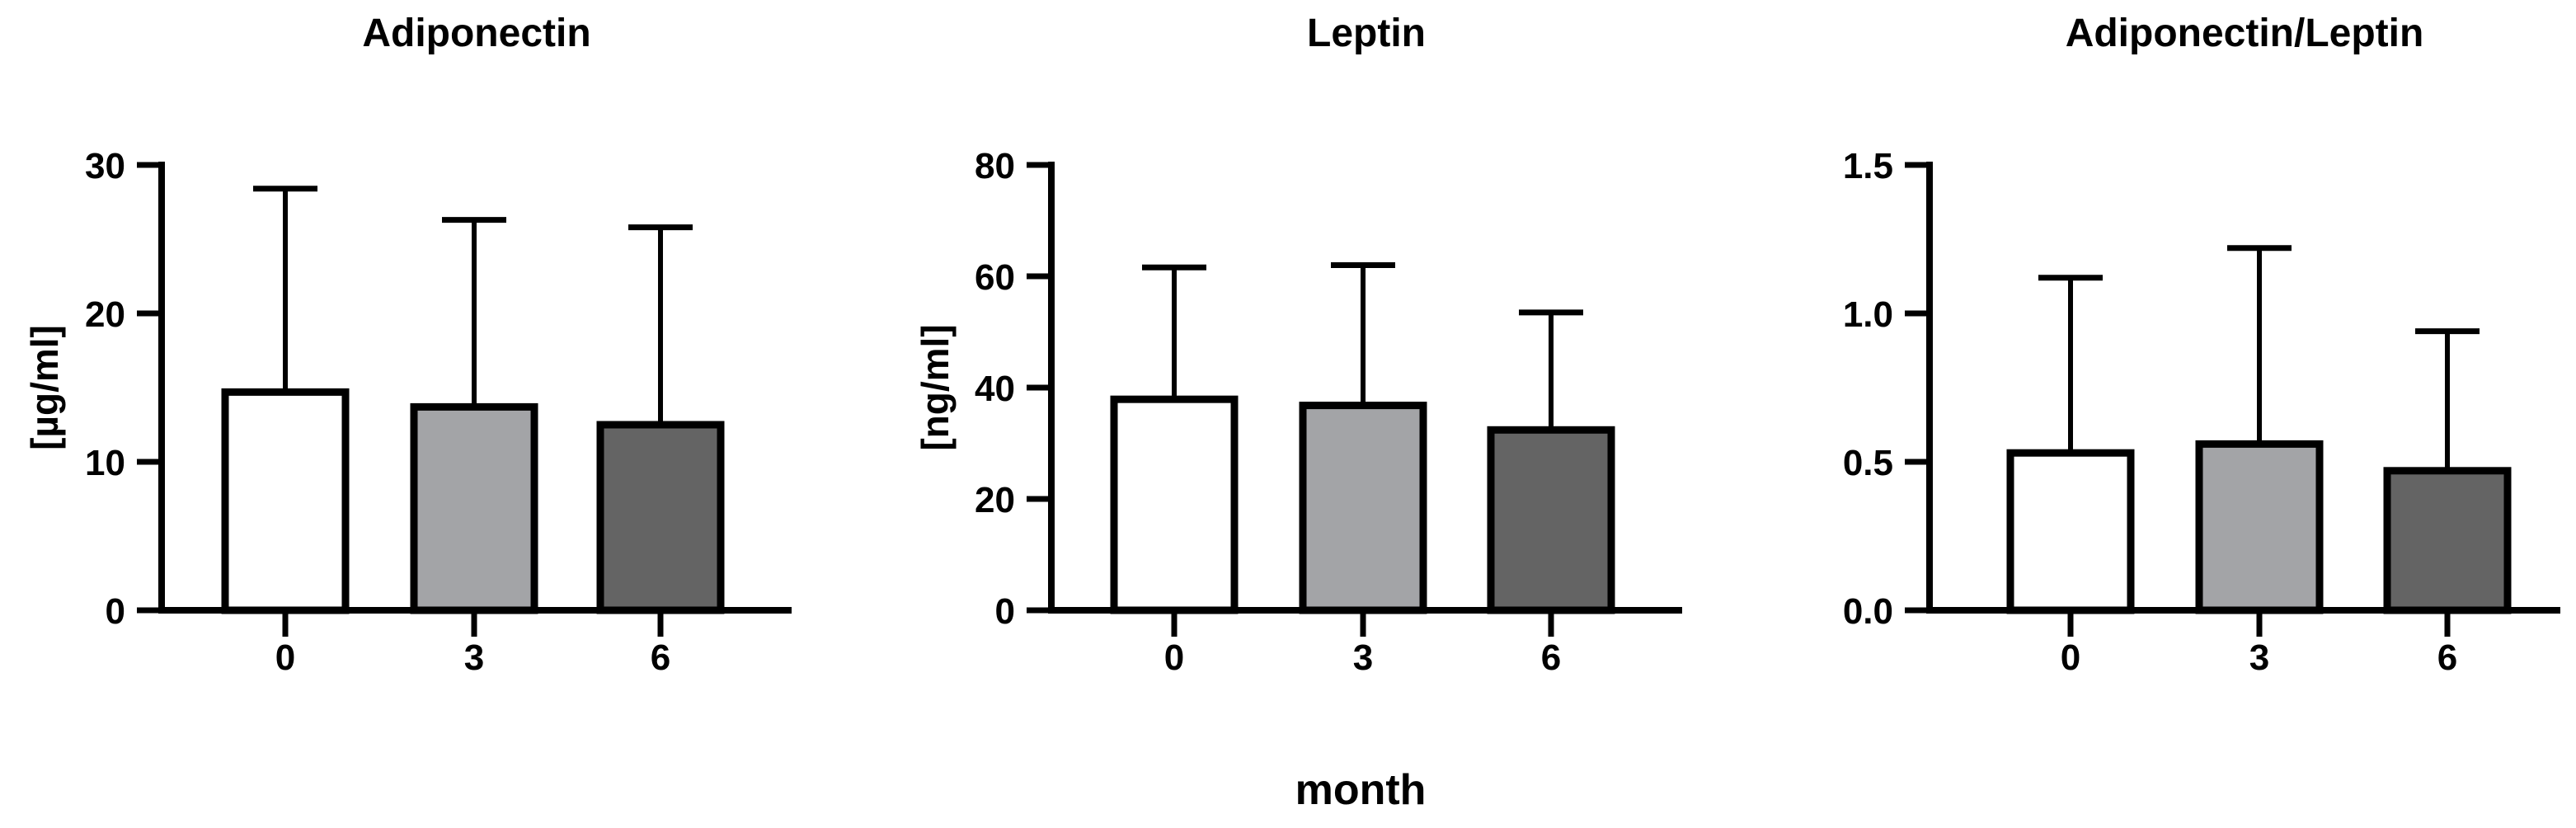  Describe the element at coordinates (995, 166) in the screenshot. I see `y-tick-label: 80` at that location.